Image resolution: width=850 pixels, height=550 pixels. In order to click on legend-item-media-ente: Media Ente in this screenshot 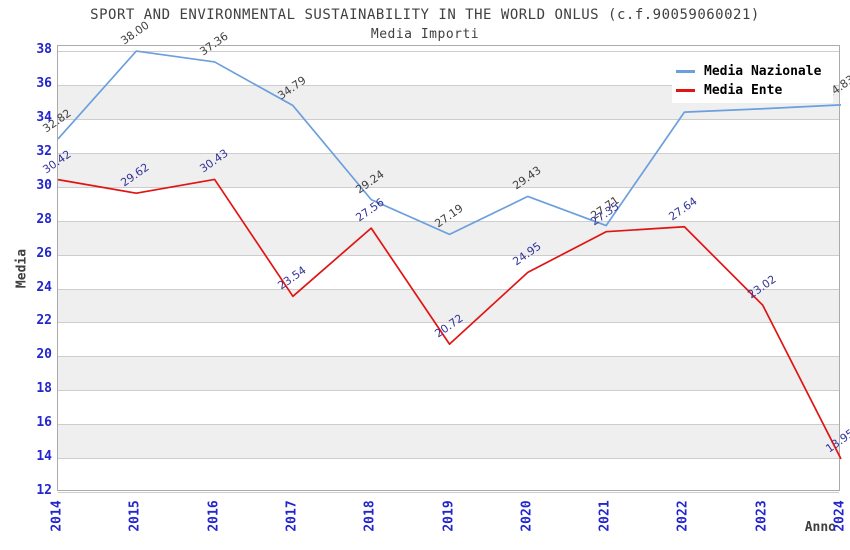, I will do `click(754, 90)`.